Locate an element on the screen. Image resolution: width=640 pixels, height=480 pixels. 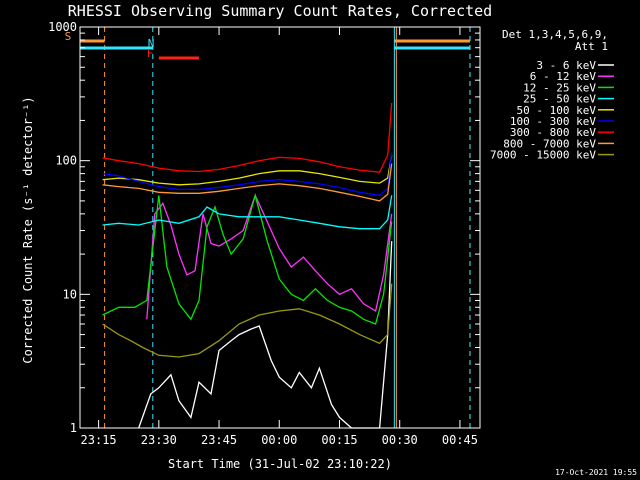
x-tick-label-3: 00:00 is located at coordinates (279, 440).